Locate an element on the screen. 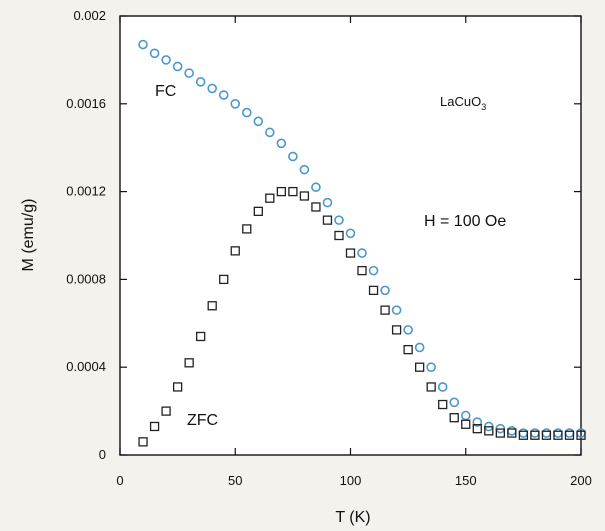 This screenshot has width=605, height=531. x-tick-label: 50 is located at coordinates (235, 480).